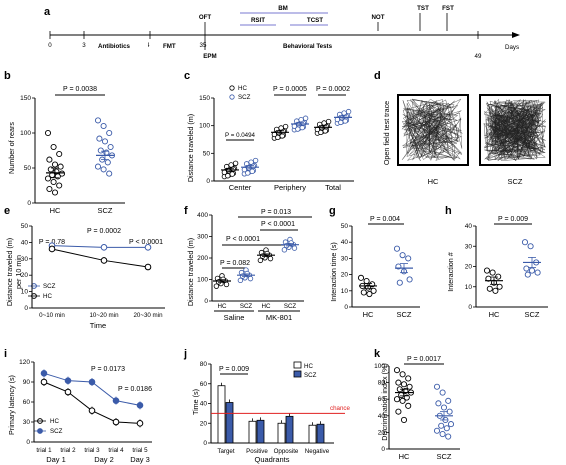 The height and width of the screenshot is (465, 566). Describe the element at coordinates (25, 275) in the screenshot. I see `panel-e-ytick-label: 20` at that location.